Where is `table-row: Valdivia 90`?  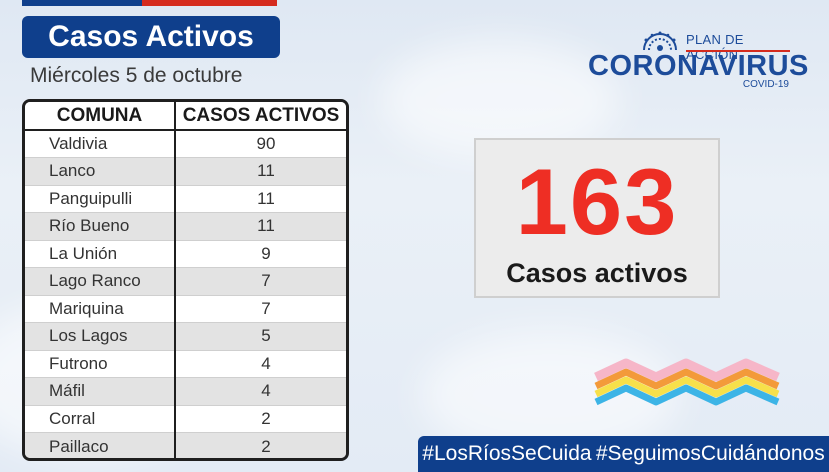
table-row: Valdivia 90 is located at coordinates (185, 144).